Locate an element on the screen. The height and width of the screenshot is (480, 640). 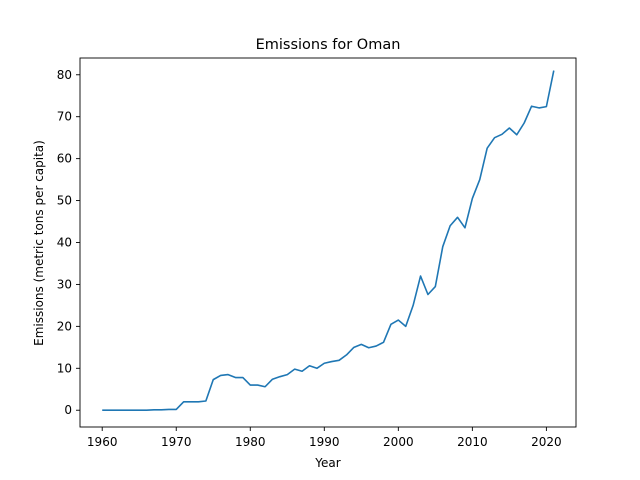
y-axis-ticks: 0 10 20 30 40 50 60 70 80 is located at coordinates (68, 242).